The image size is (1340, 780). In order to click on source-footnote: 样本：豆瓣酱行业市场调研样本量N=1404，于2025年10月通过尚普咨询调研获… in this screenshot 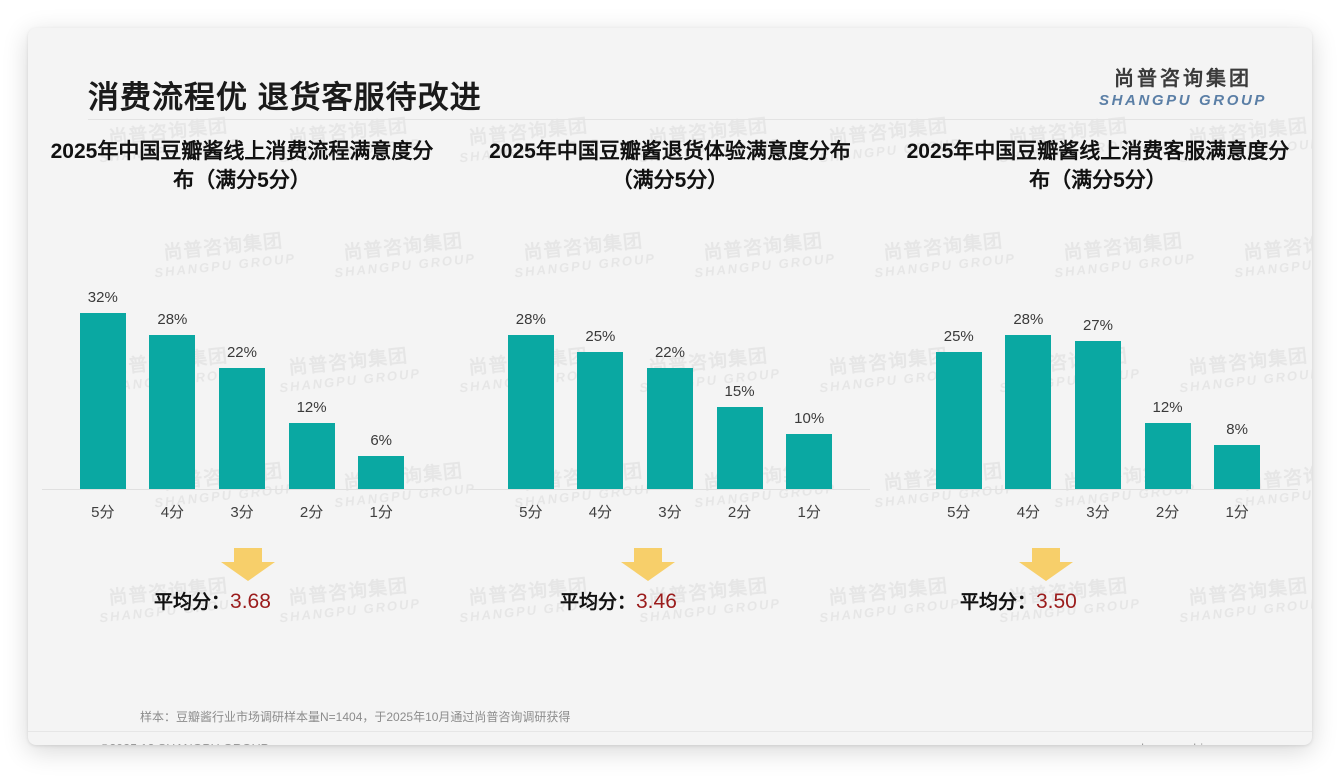, I will do `click(355, 717)`.